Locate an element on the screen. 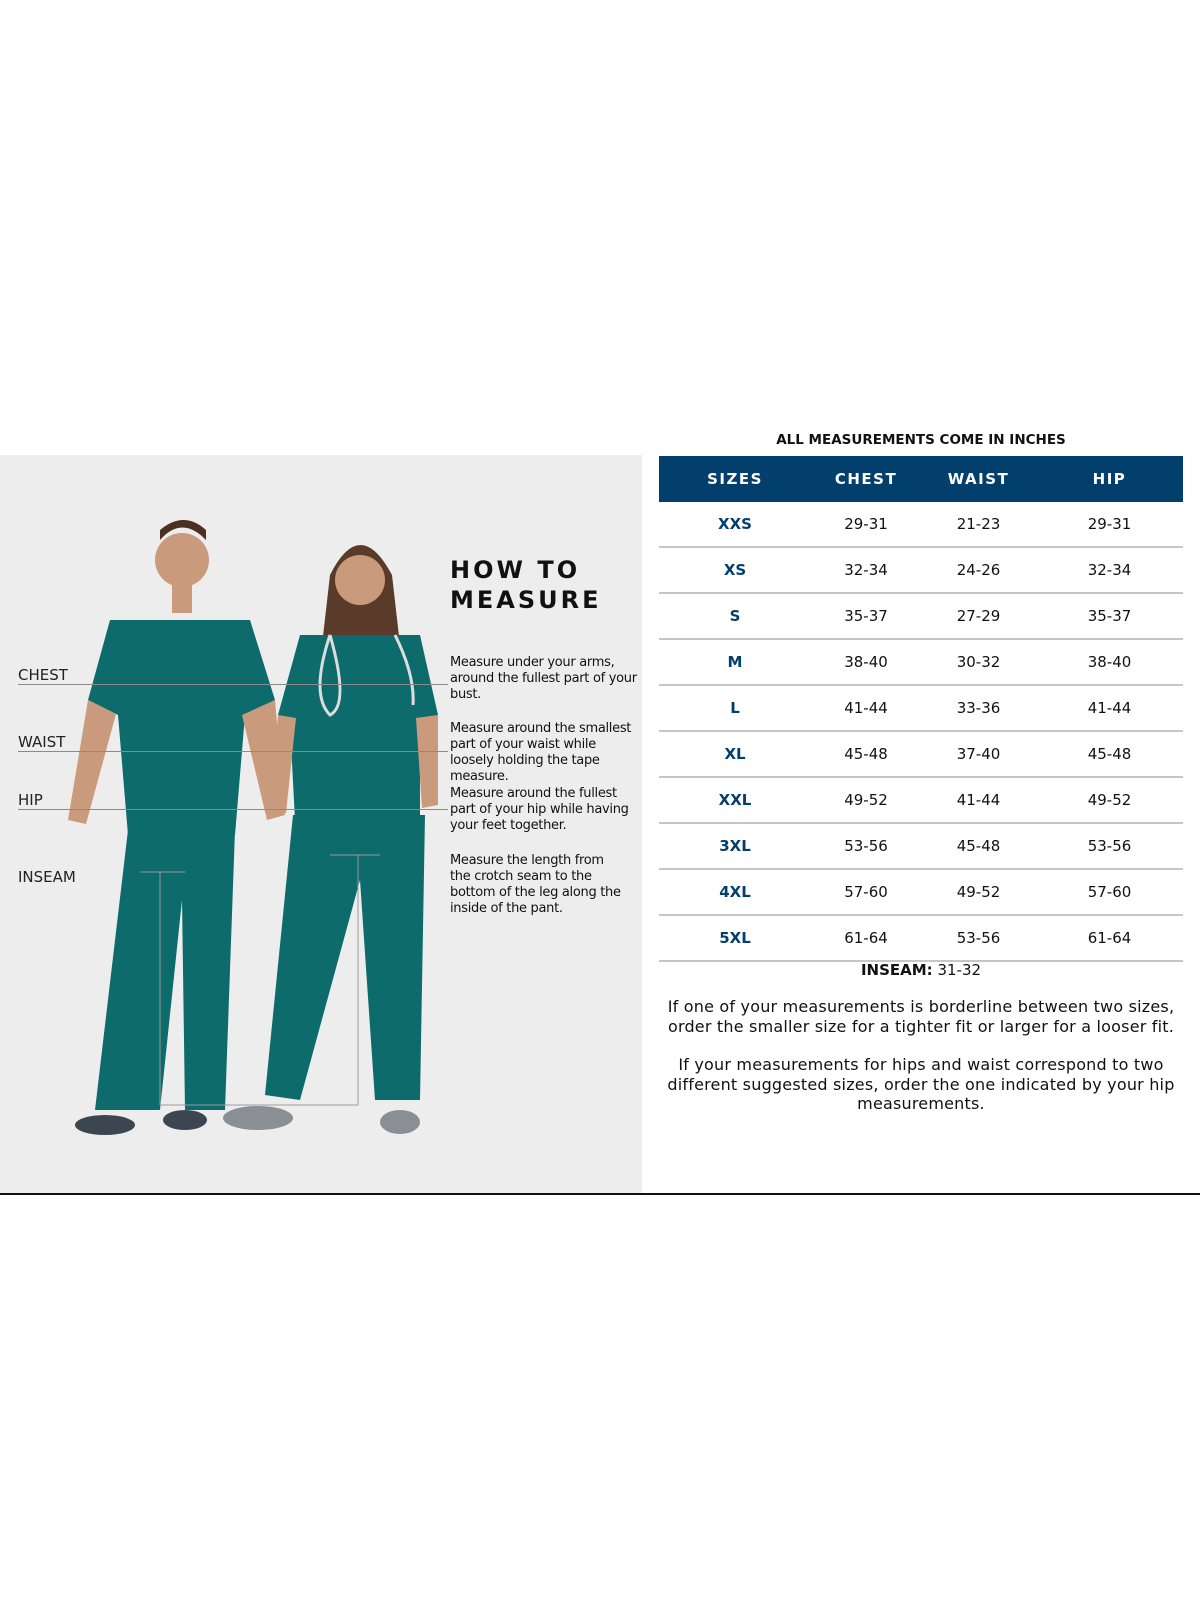 This screenshot has width=1200, height=1600. waist-cell: 53-56 is located at coordinates (978, 938).